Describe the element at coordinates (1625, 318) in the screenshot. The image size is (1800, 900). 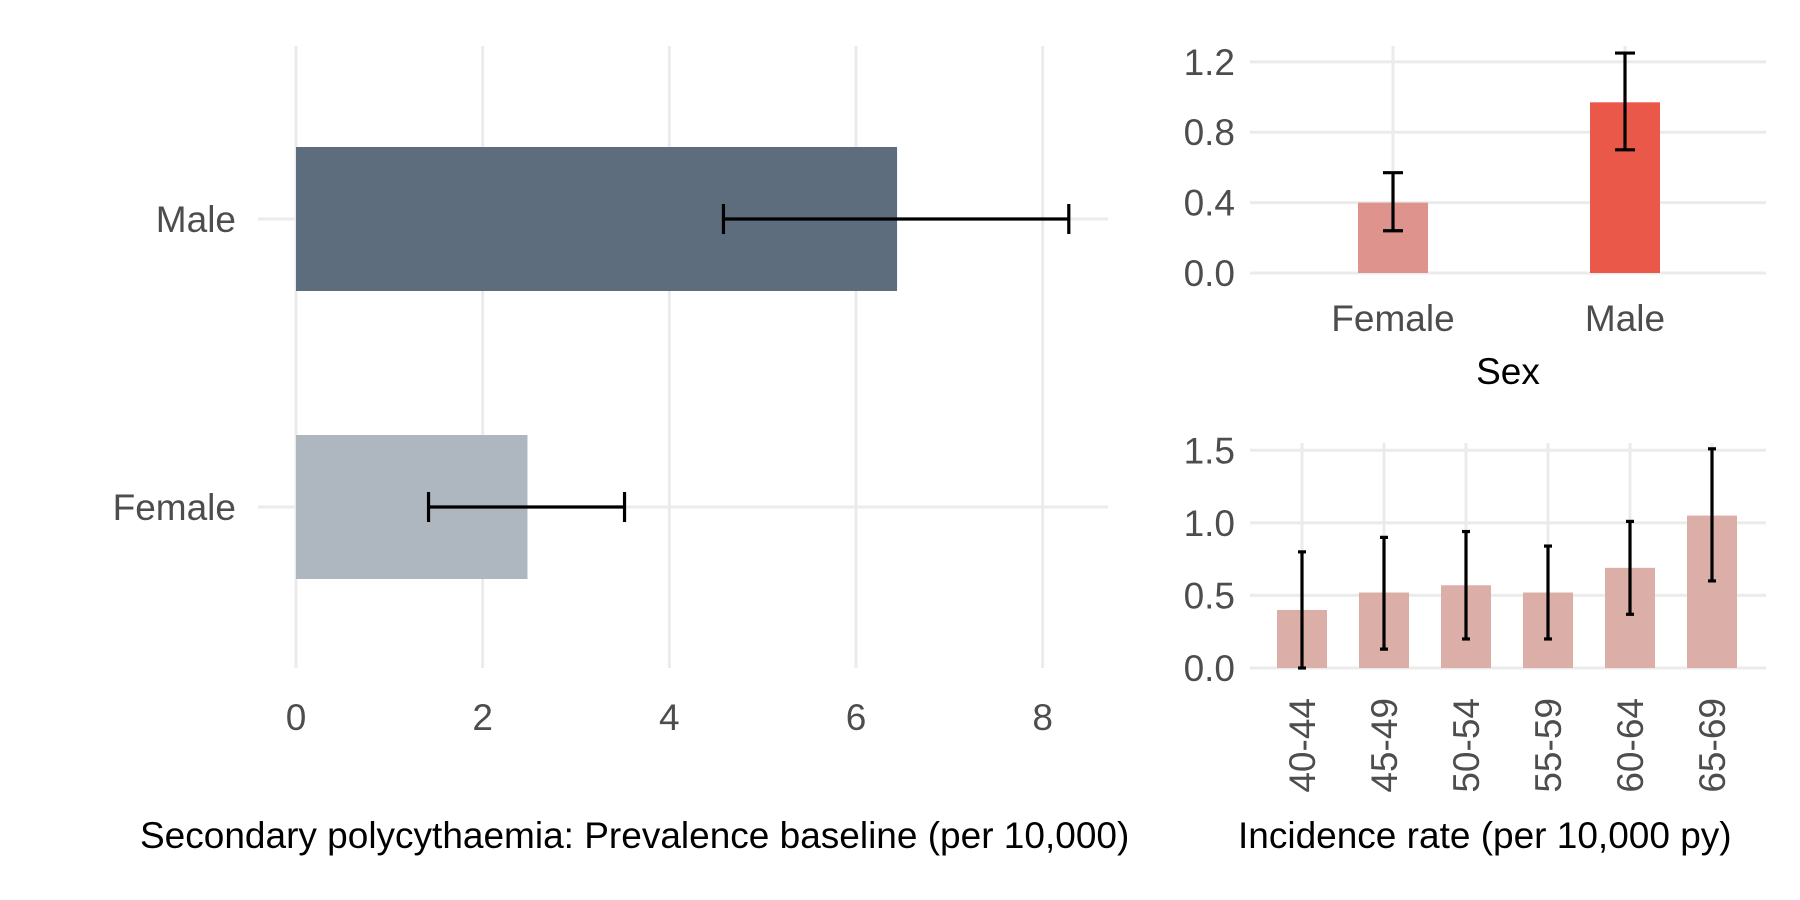
I see `x-tick-label: Male` at that location.